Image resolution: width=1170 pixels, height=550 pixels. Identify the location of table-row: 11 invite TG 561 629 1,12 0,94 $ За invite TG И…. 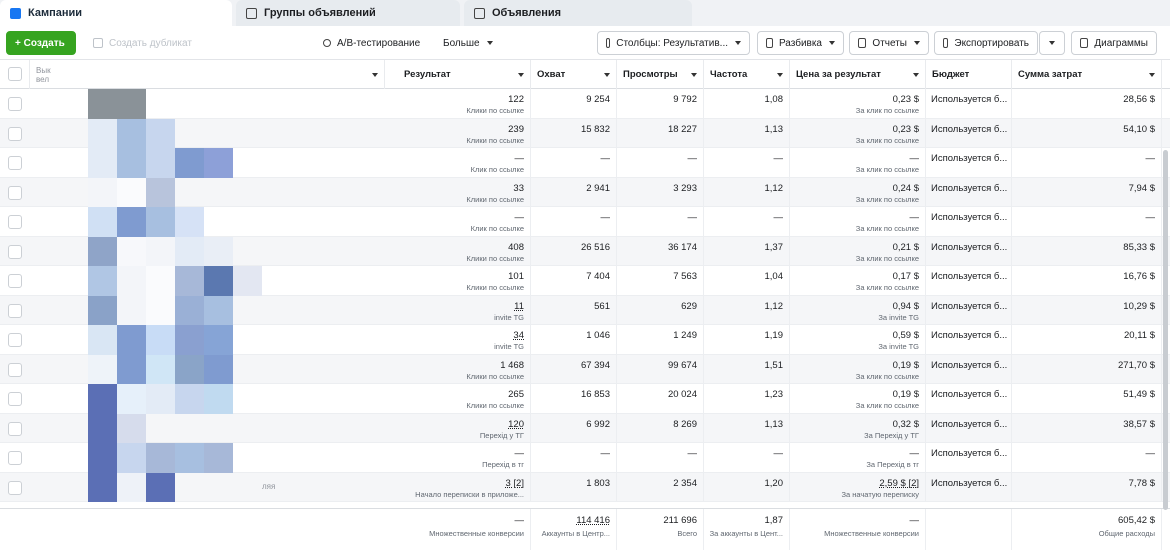
(585, 310).